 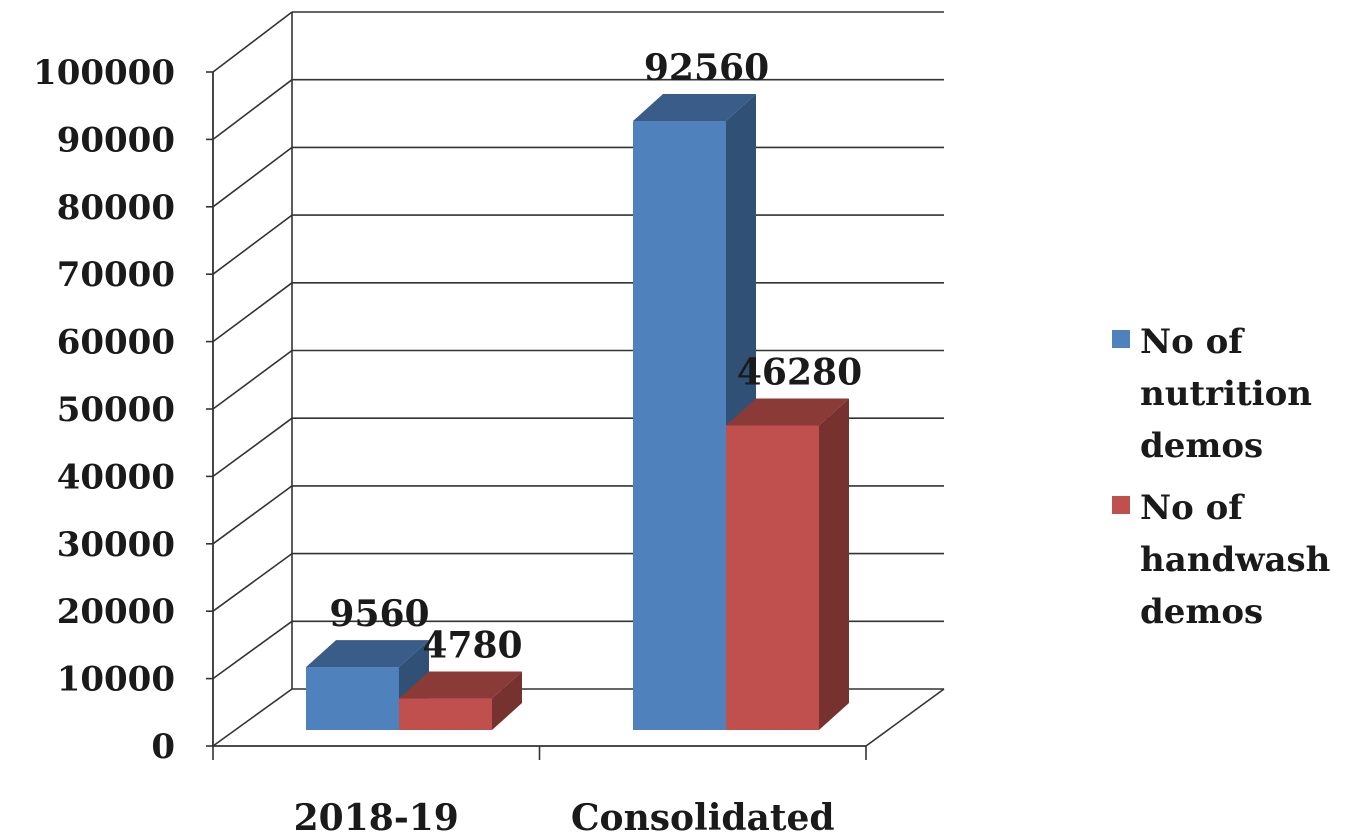 I want to click on data-label: 92560, so click(x=706, y=68).